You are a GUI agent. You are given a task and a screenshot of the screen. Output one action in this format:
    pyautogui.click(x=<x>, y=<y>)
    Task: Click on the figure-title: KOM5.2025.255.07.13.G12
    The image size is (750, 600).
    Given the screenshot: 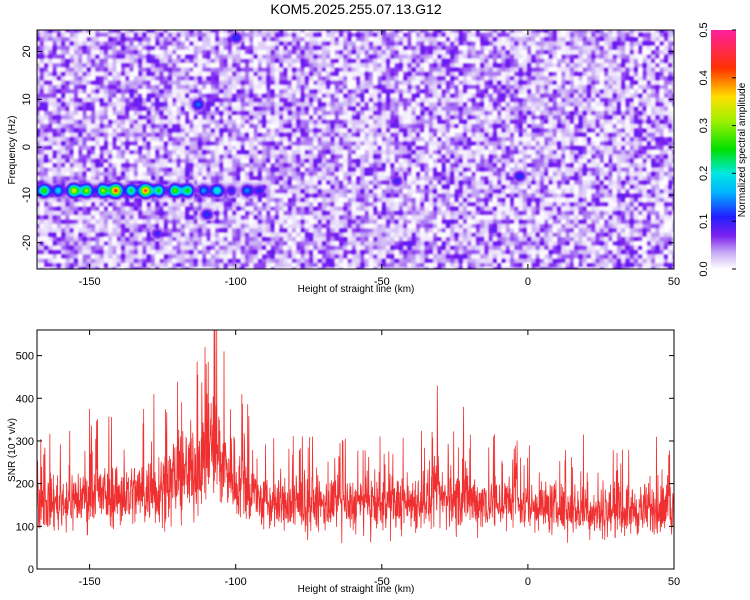 What is the action you would take?
    pyautogui.click(x=355, y=9)
    